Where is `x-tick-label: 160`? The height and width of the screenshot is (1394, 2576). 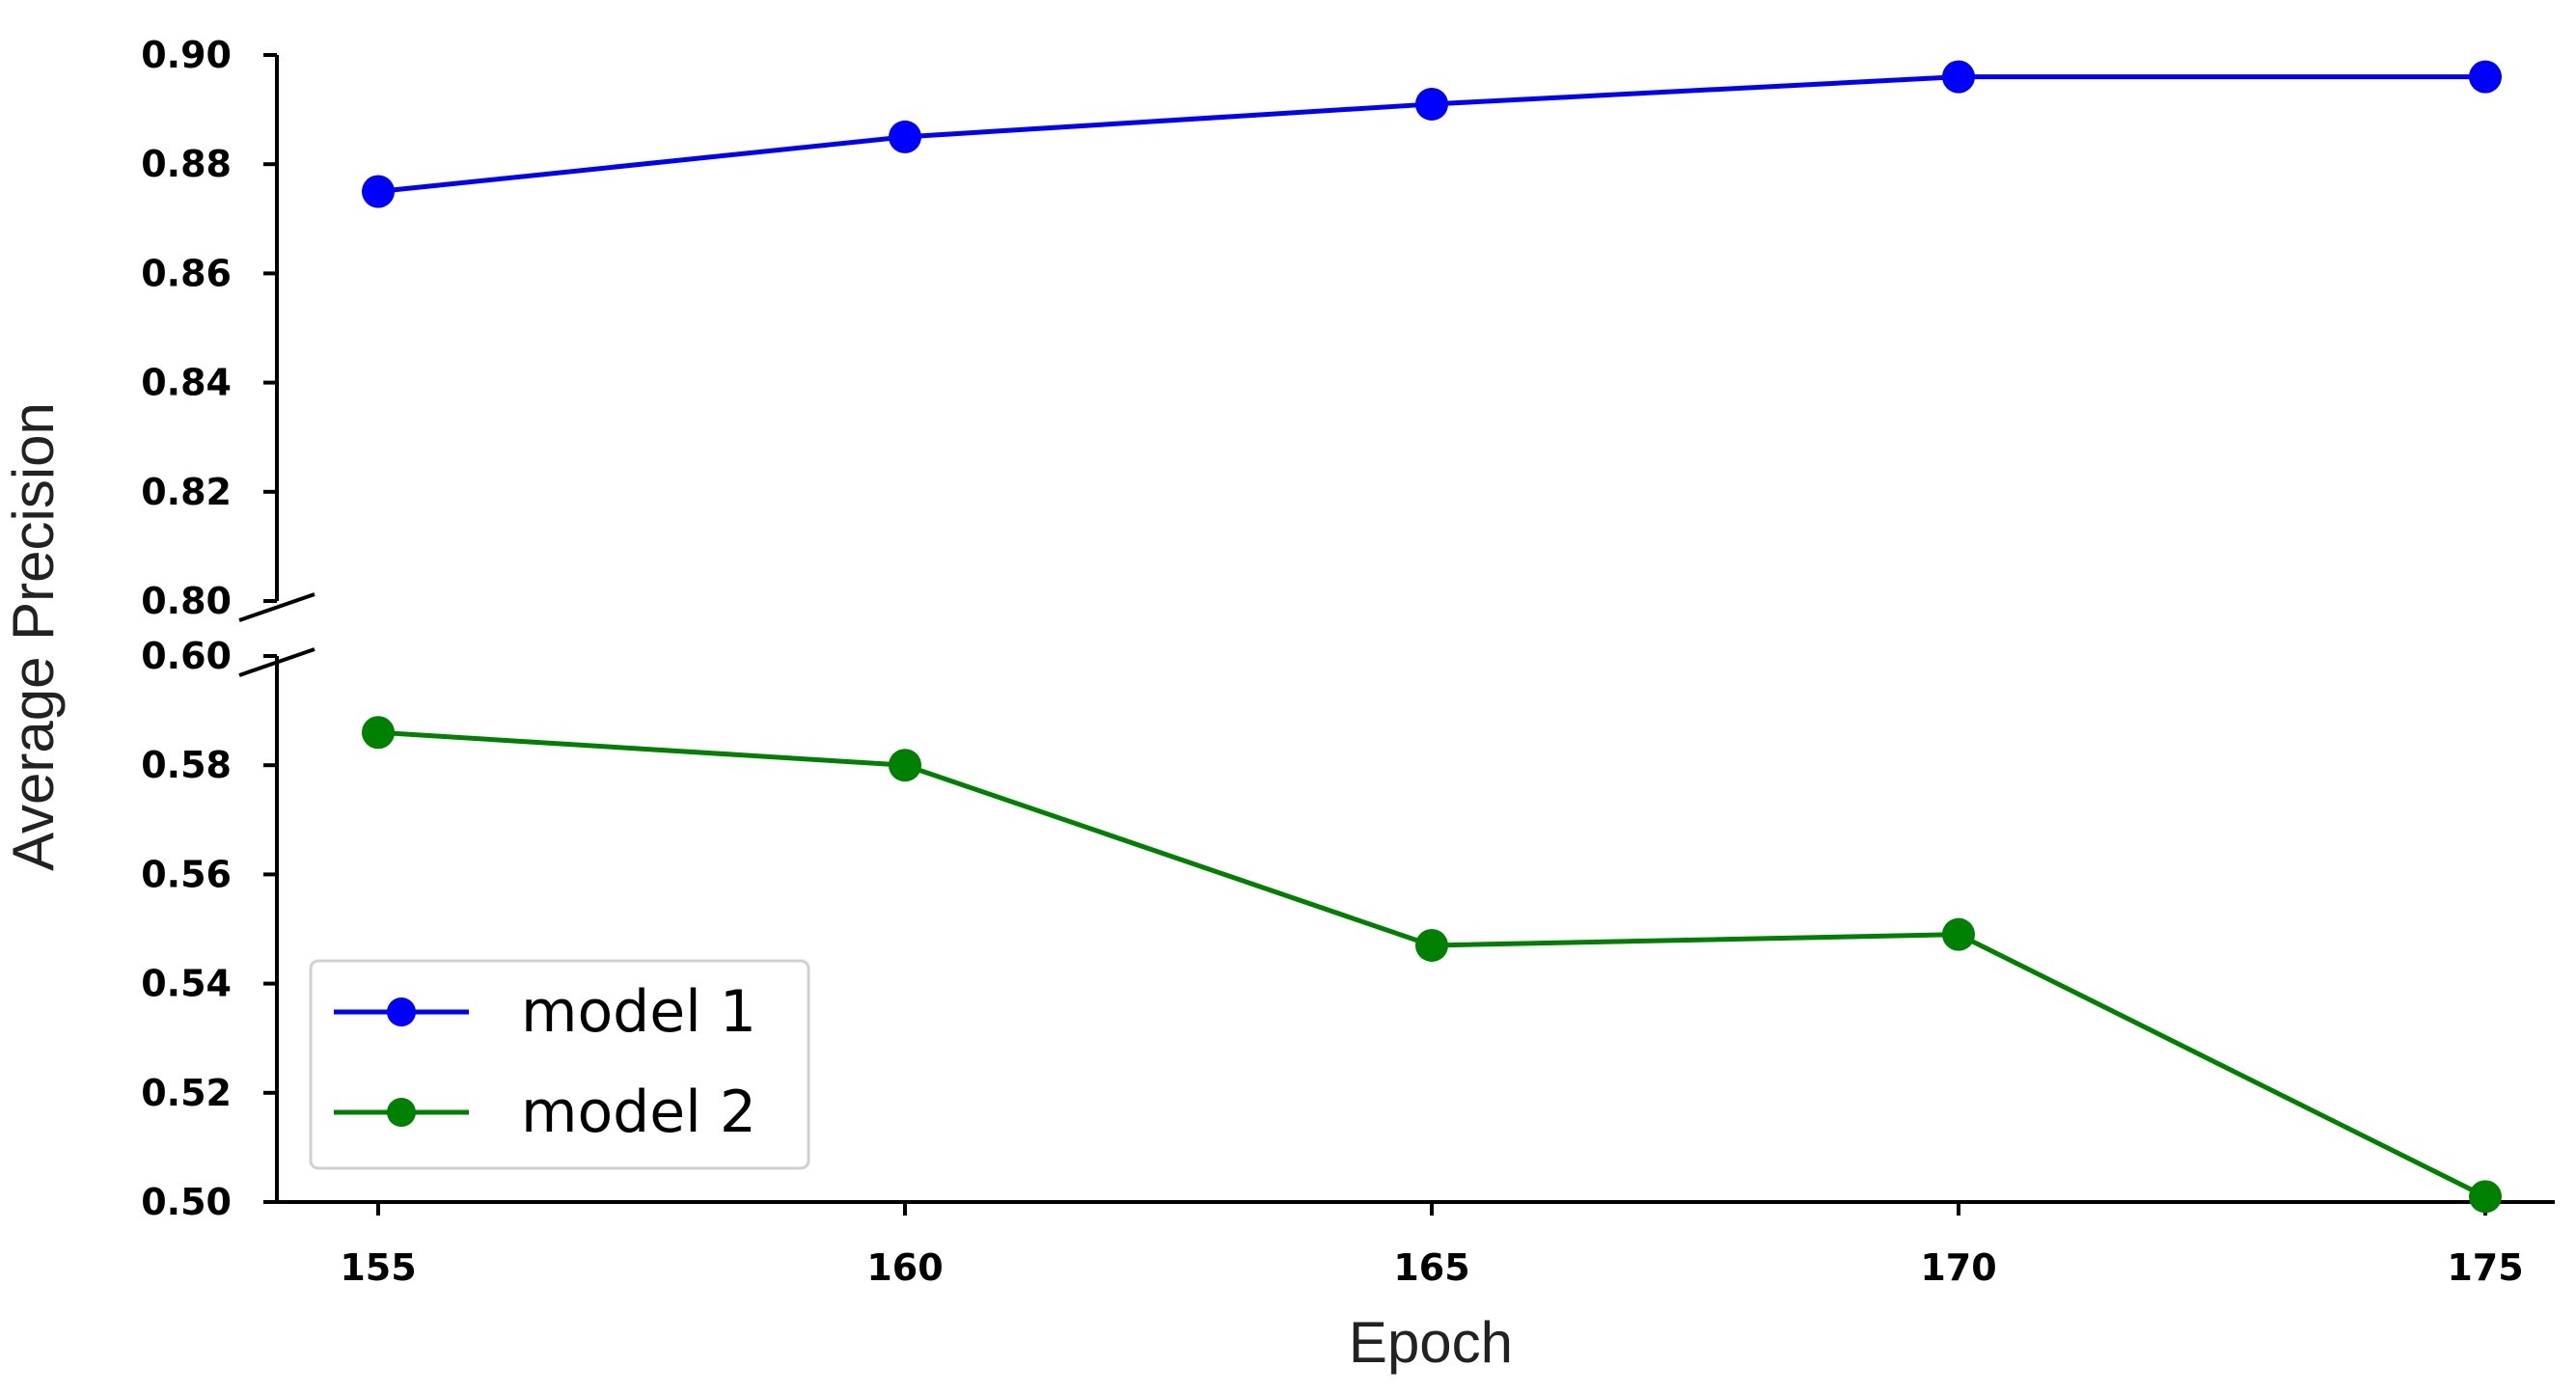
x-tick-label: 160 is located at coordinates (905, 1268).